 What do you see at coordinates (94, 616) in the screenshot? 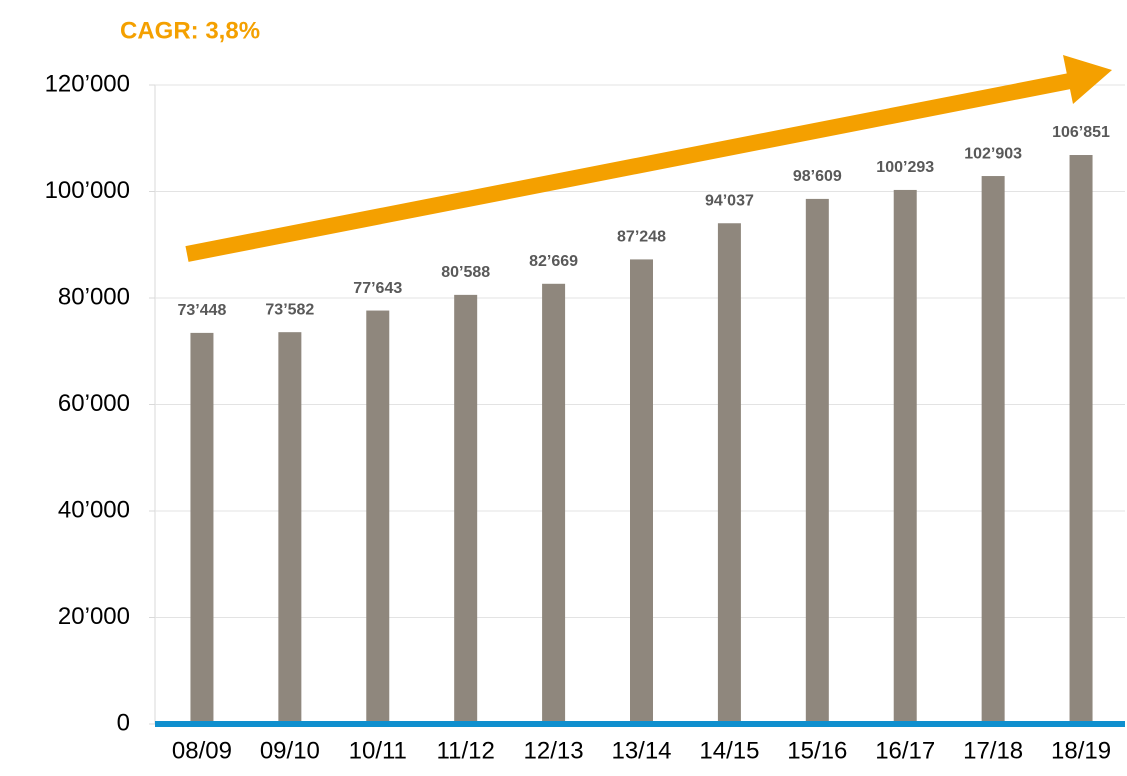
I see `y-tick-label: 20’000` at bounding box center [94, 616].